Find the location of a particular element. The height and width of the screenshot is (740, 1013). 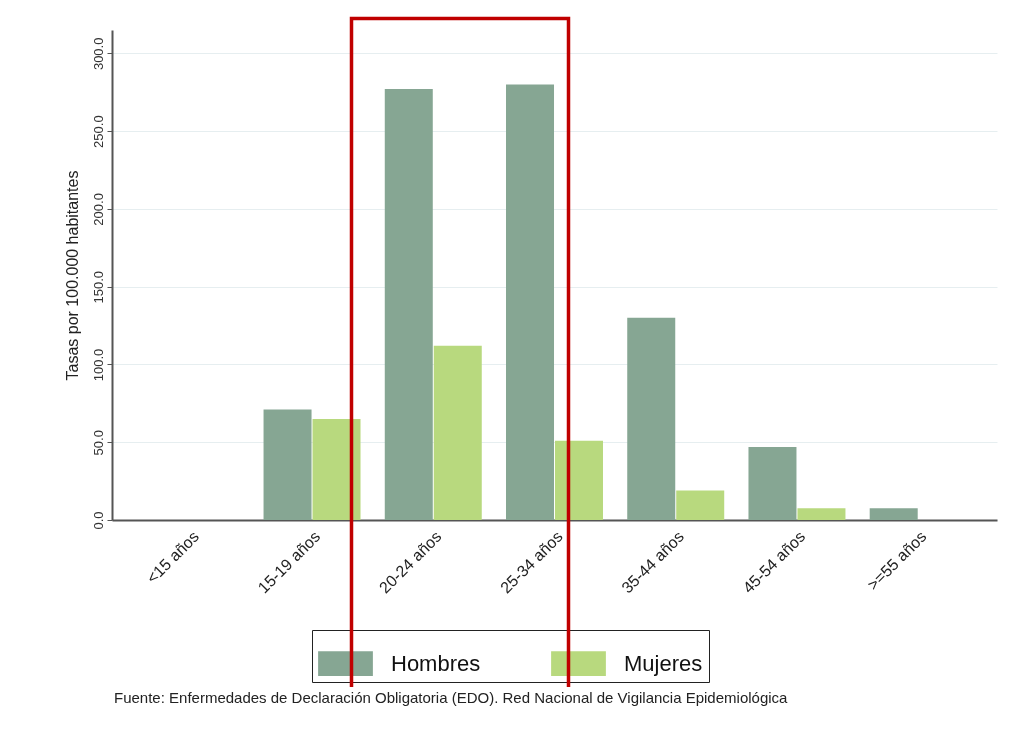

source-note: Fuente: Enfermedades de Declaración Obligatoria (EDO). Red Nacional de Vigilancia Epidemiológica is located at coordinates (451, 697).